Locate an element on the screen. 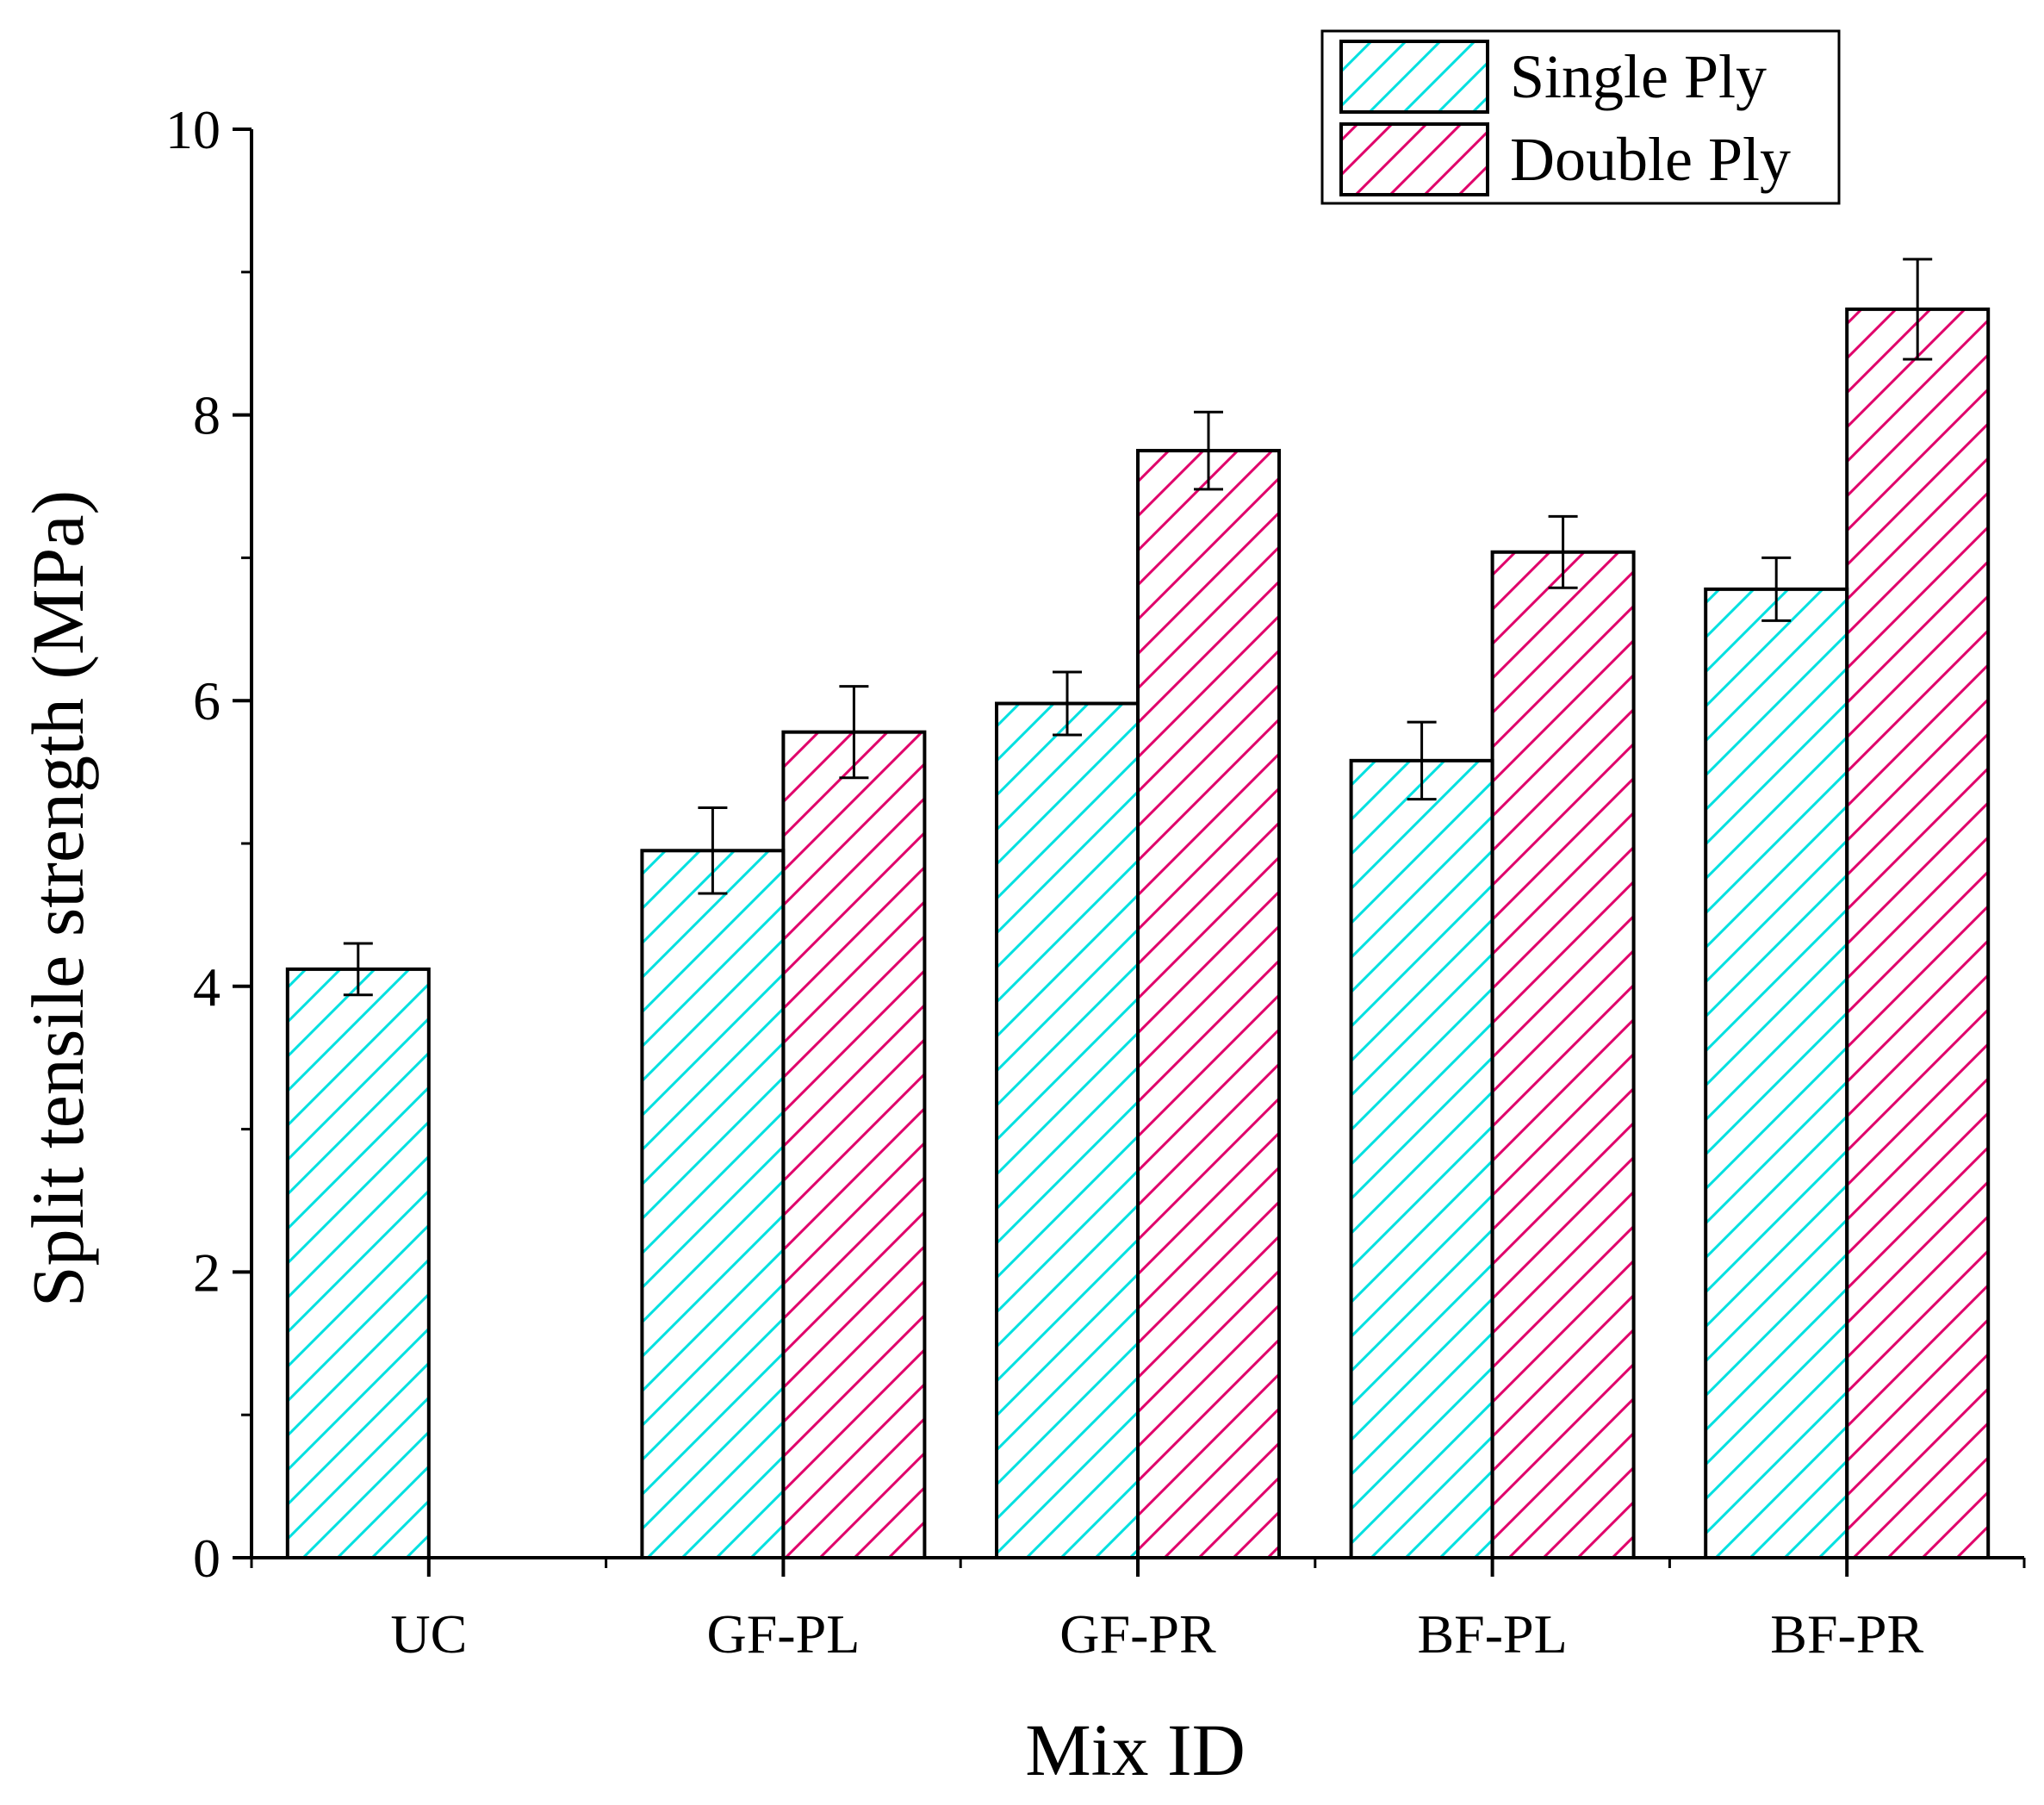 Image resolution: width=2044 pixels, height=1805 pixels. bar-bf-pl-single-ply is located at coordinates (1422, 1158).